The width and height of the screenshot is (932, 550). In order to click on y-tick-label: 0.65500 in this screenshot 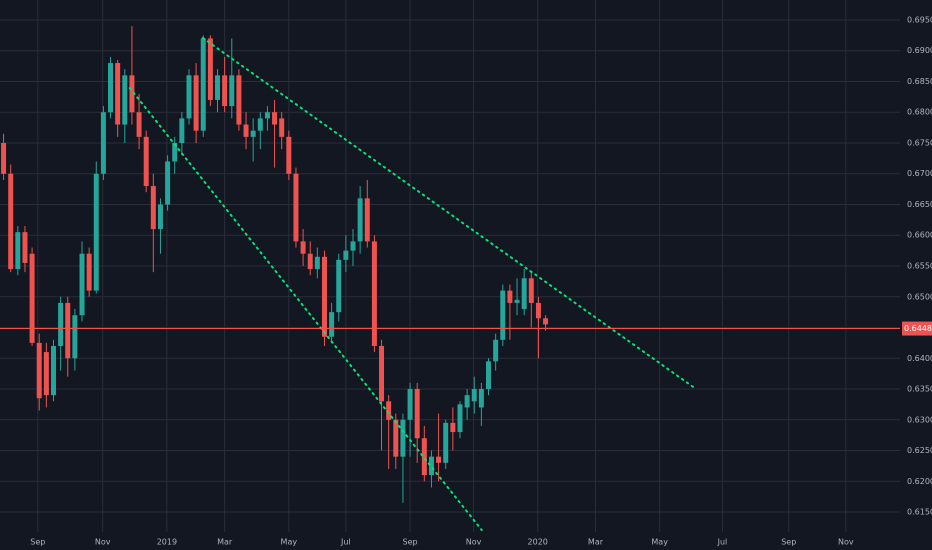, I will do `click(919, 266)`.